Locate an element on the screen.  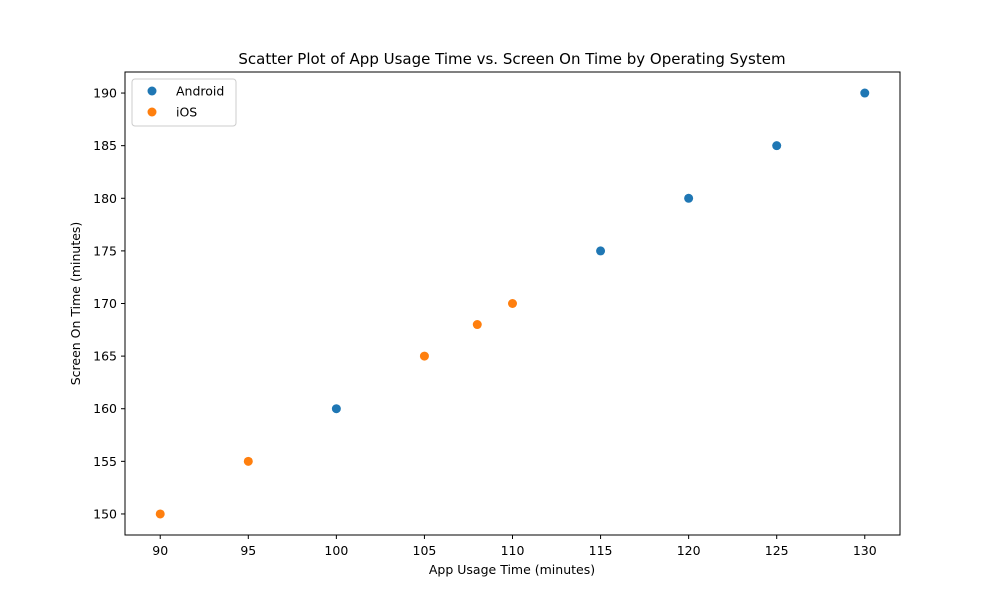
y-tick-label: 190 is located at coordinates (105, 93).